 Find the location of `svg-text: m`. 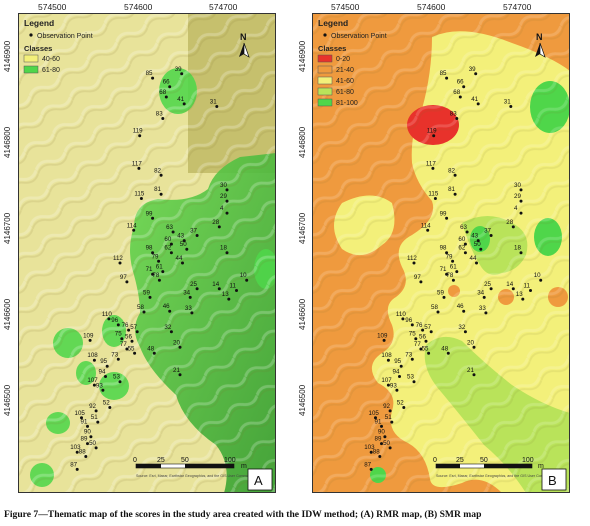

svg-text: m is located at coordinates (541, 466).